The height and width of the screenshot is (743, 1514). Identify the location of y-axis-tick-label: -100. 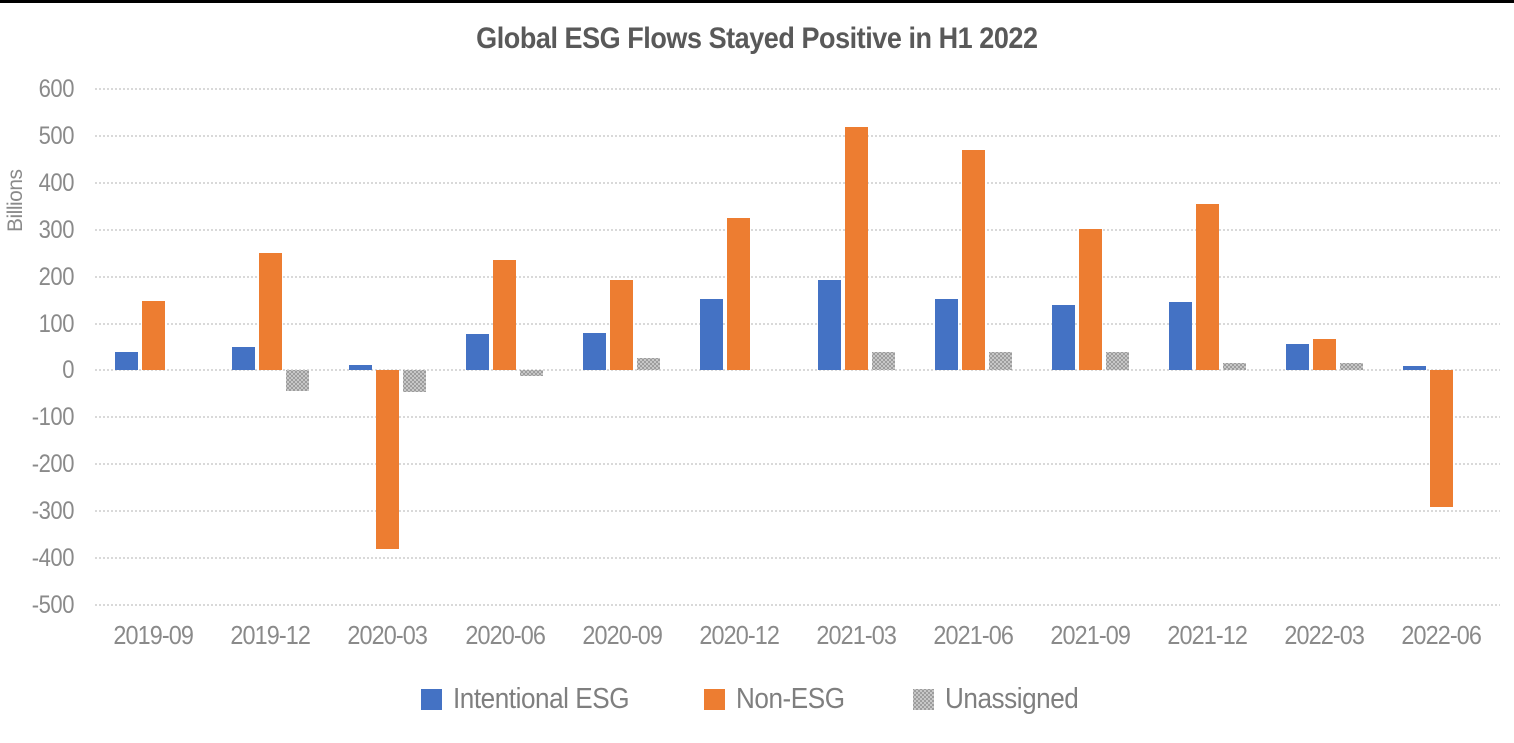
(53, 417).